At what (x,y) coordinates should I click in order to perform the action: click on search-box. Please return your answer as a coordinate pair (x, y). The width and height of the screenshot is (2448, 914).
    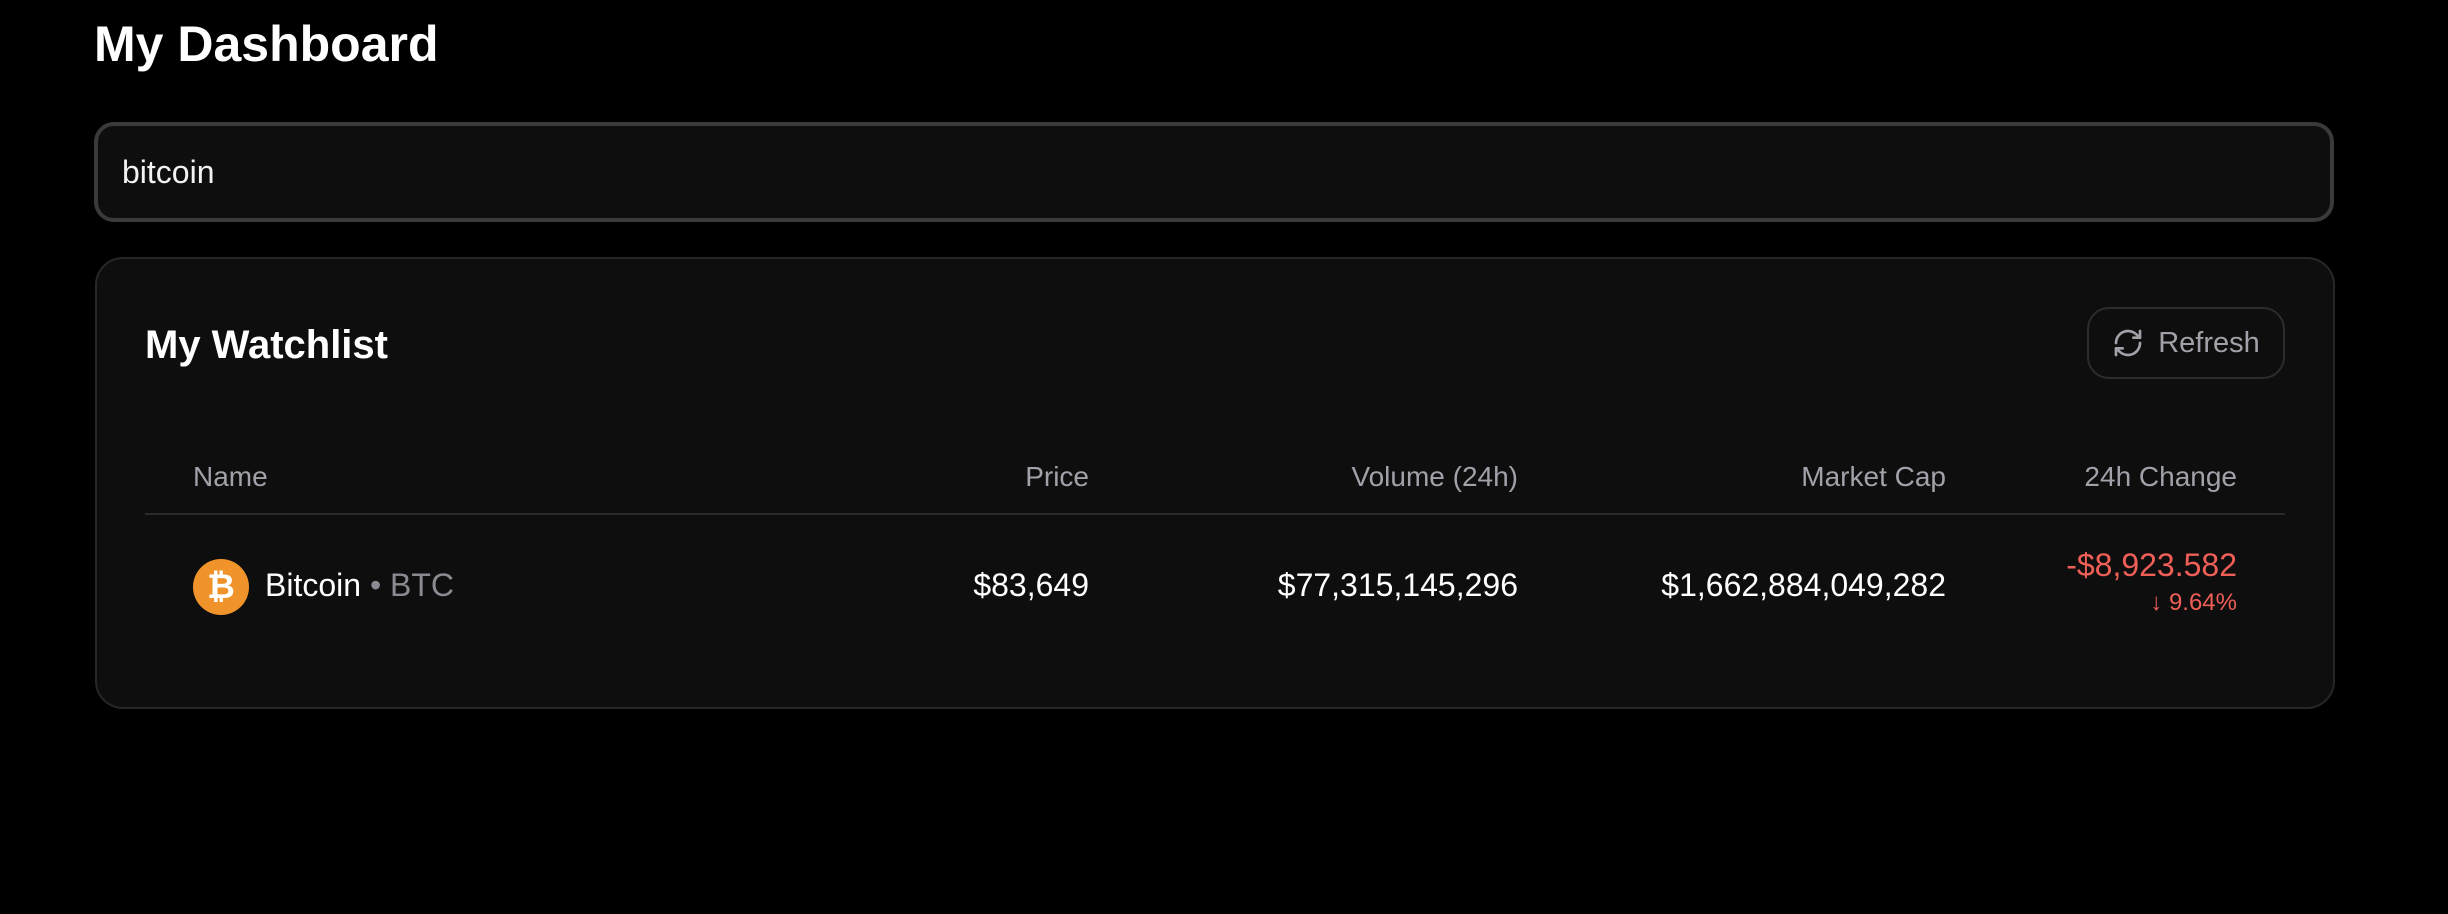
    Looking at the image, I should click on (1214, 172).